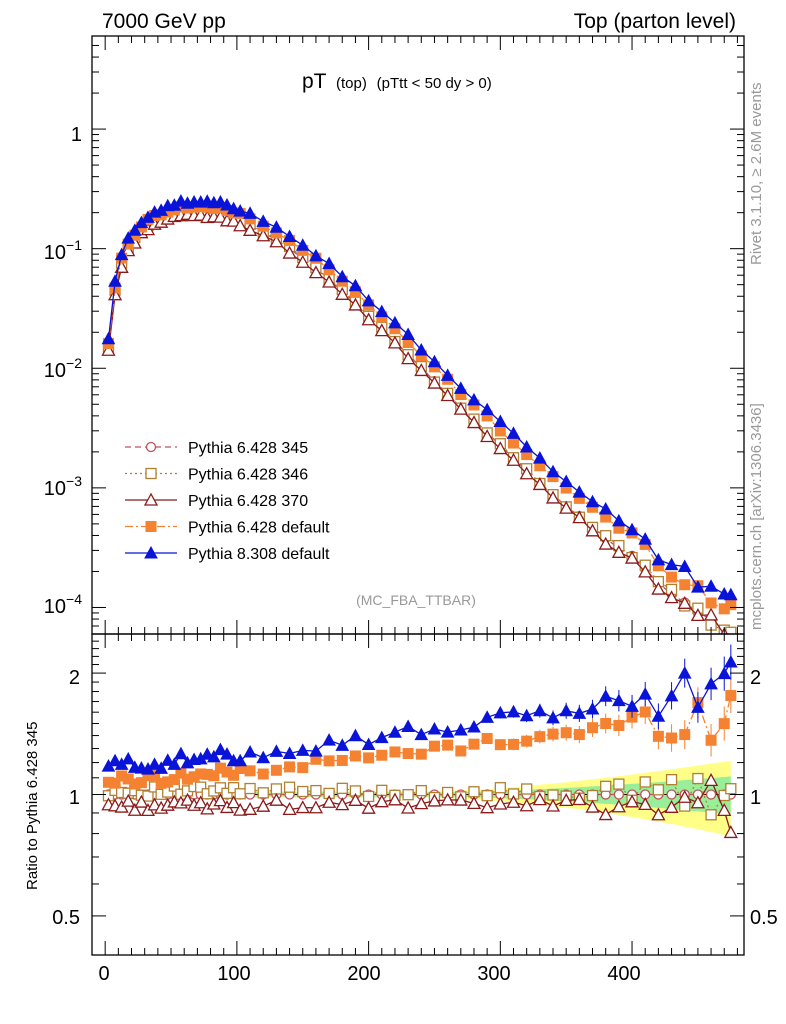 The width and height of the screenshot is (786, 1024). What do you see at coordinates (259, 528) in the screenshot?
I see `legend-label: Pythia 6.428 default` at bounding box center [259, 528].